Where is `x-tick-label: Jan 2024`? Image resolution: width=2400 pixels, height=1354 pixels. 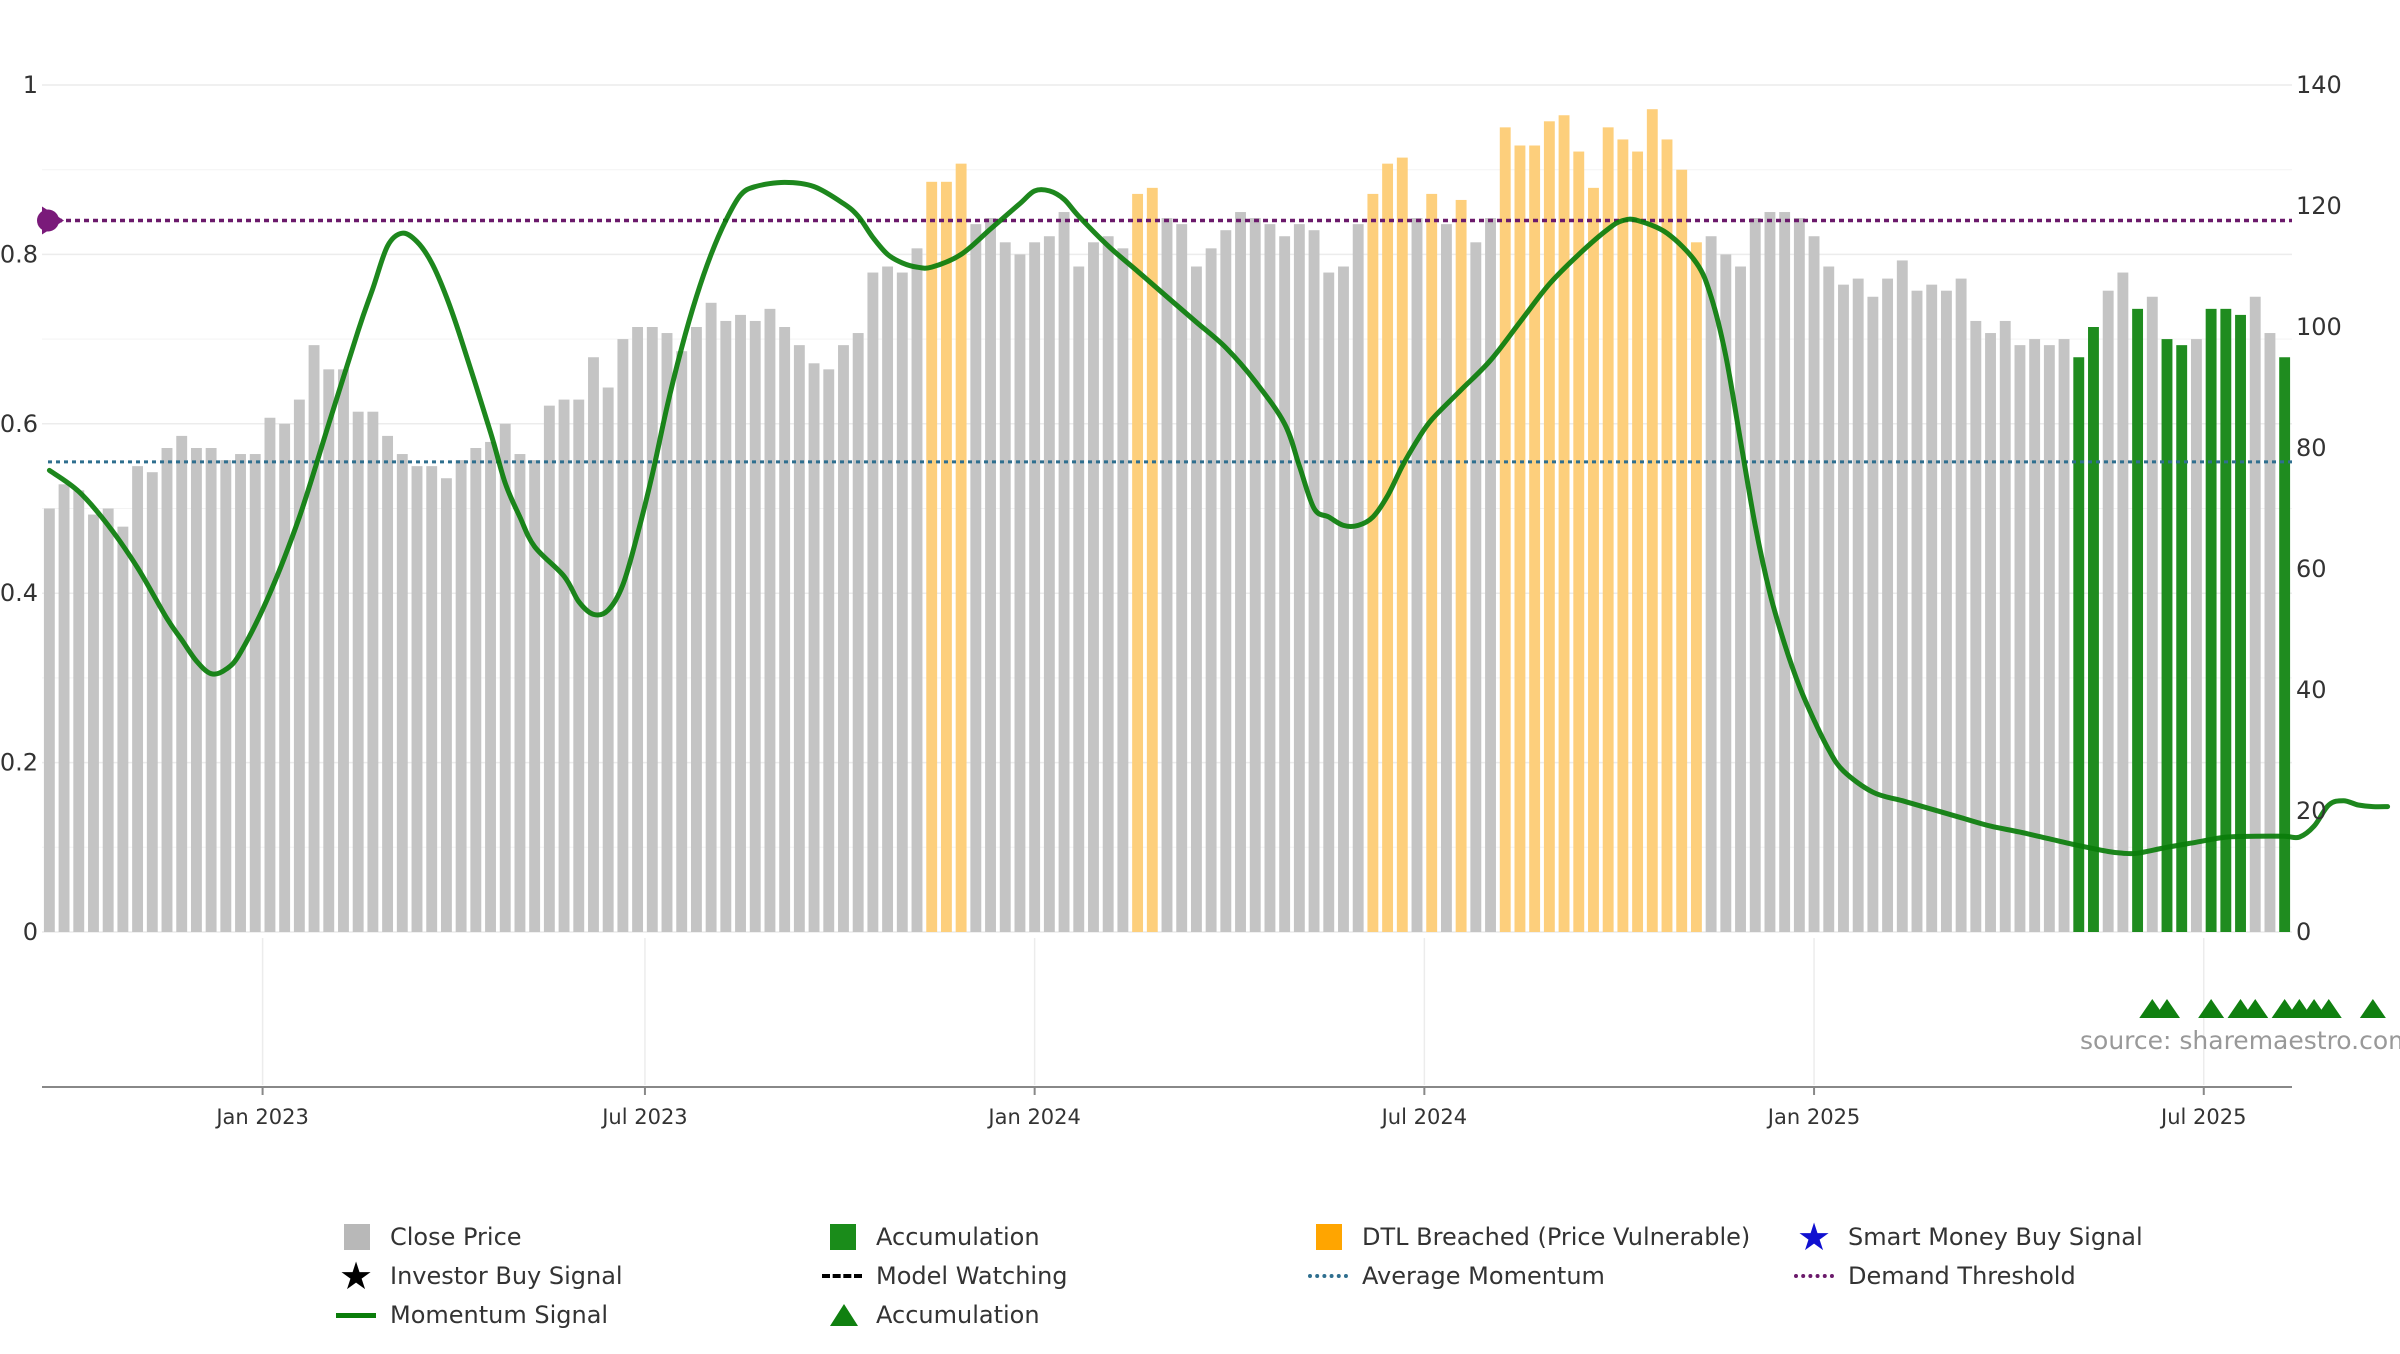
x-tick-label: Jan 2024 is located at coordinates (1033, 1117).